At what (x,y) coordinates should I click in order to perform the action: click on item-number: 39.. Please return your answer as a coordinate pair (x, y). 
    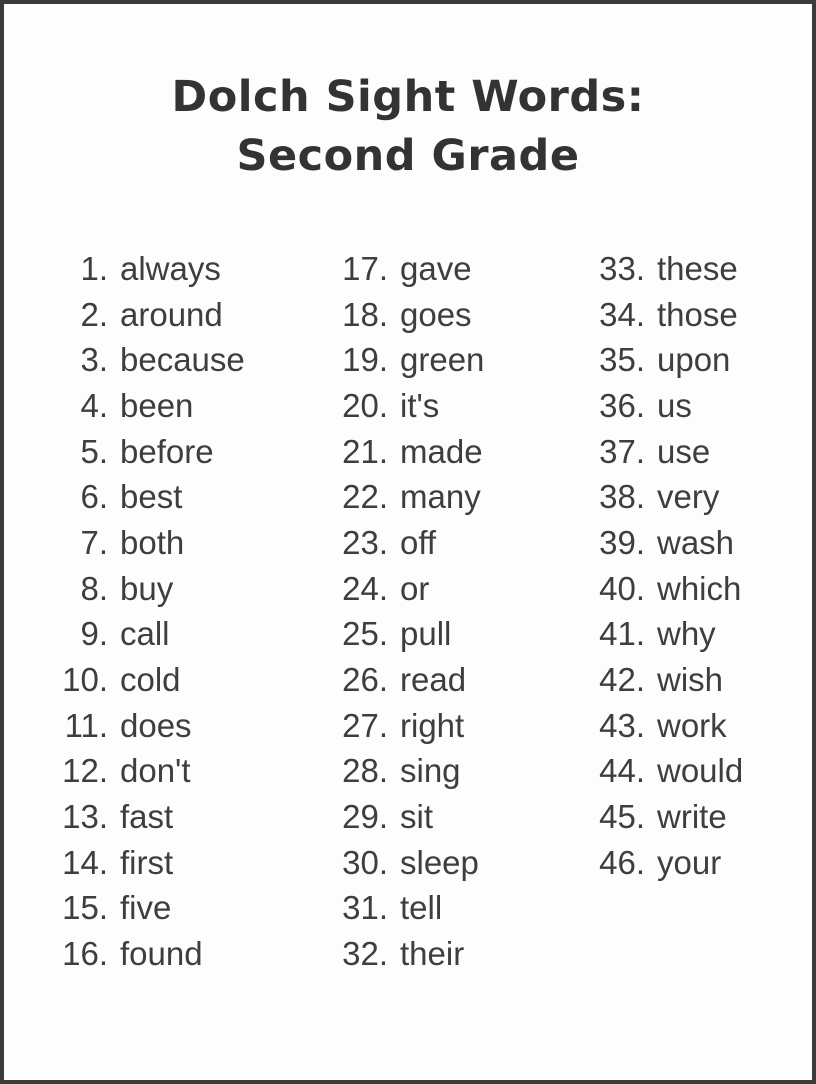
    Looking at the image, I should click on (622, 542).